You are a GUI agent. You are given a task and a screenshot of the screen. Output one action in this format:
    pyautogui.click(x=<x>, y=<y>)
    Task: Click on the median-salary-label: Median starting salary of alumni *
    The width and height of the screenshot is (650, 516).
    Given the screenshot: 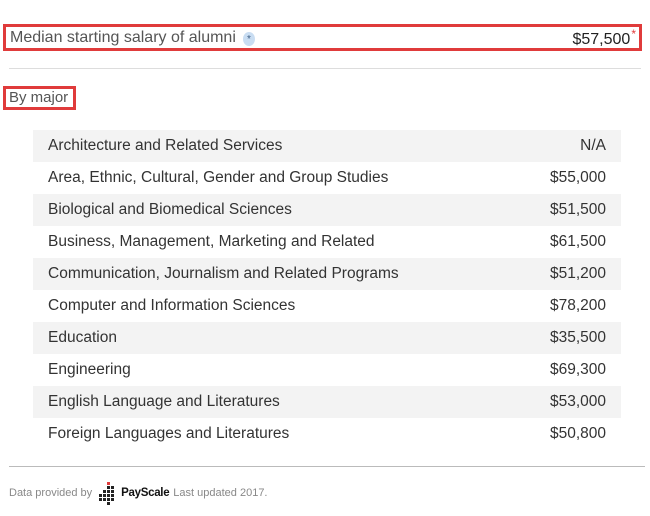 What is the action you would take?
    pyautogui.click(x=132, y=38)
    